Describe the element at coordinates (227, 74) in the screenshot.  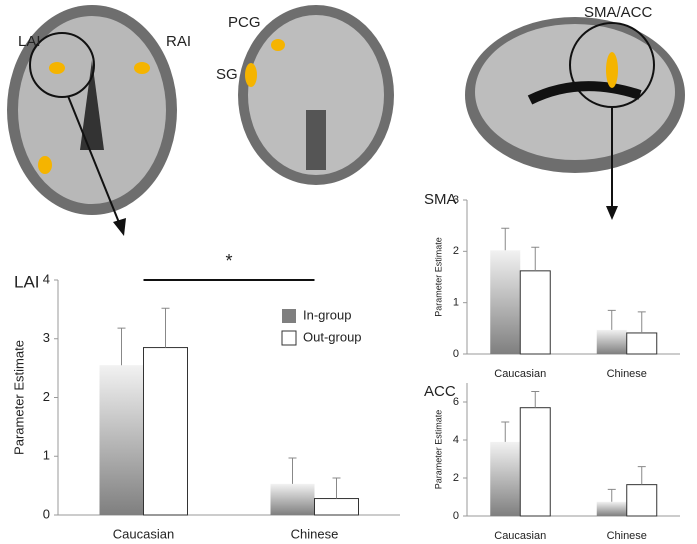
I see `region-label: SG` at that location.